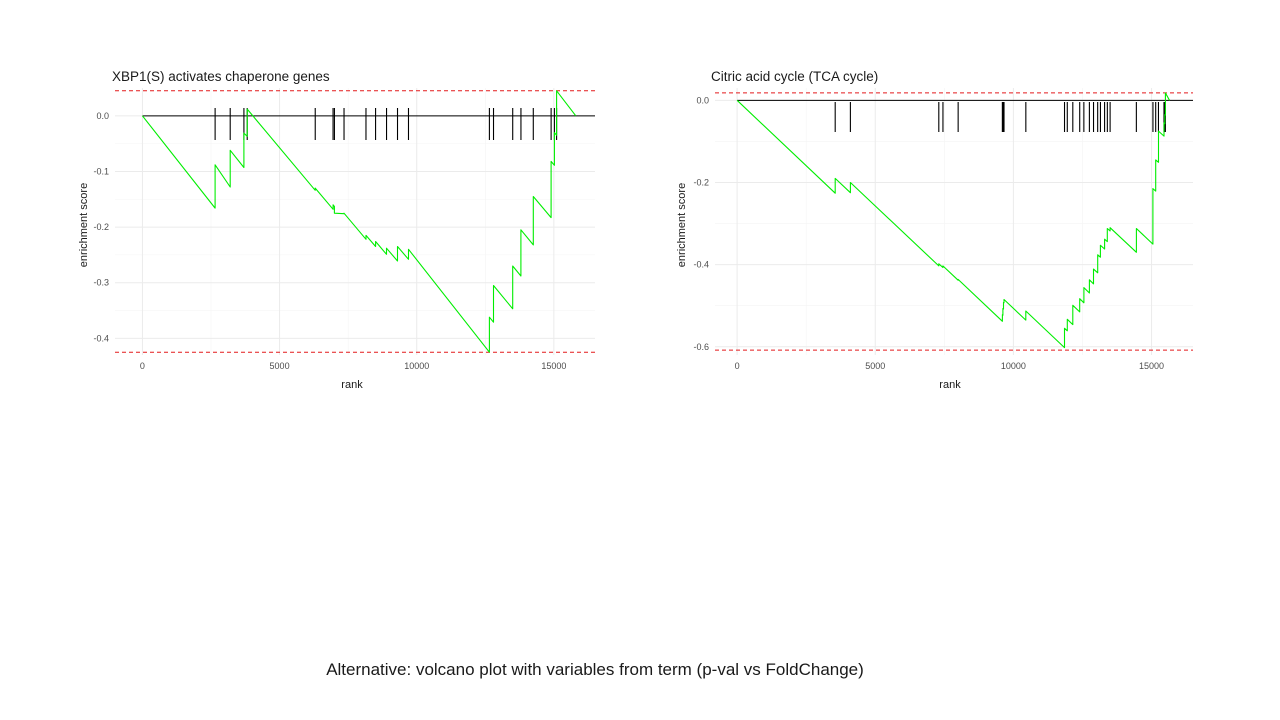  I want to click on chart-title: Citric acid cycle (TCA cycle), so click(794, 76).